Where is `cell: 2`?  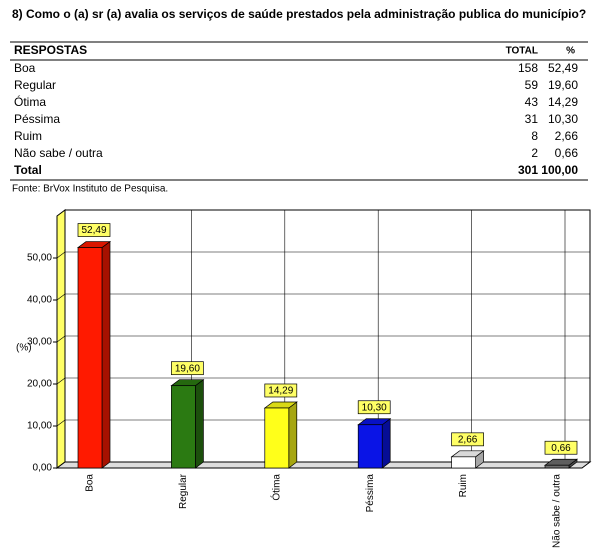 cell: 2 is located at coordinates (534, 153).